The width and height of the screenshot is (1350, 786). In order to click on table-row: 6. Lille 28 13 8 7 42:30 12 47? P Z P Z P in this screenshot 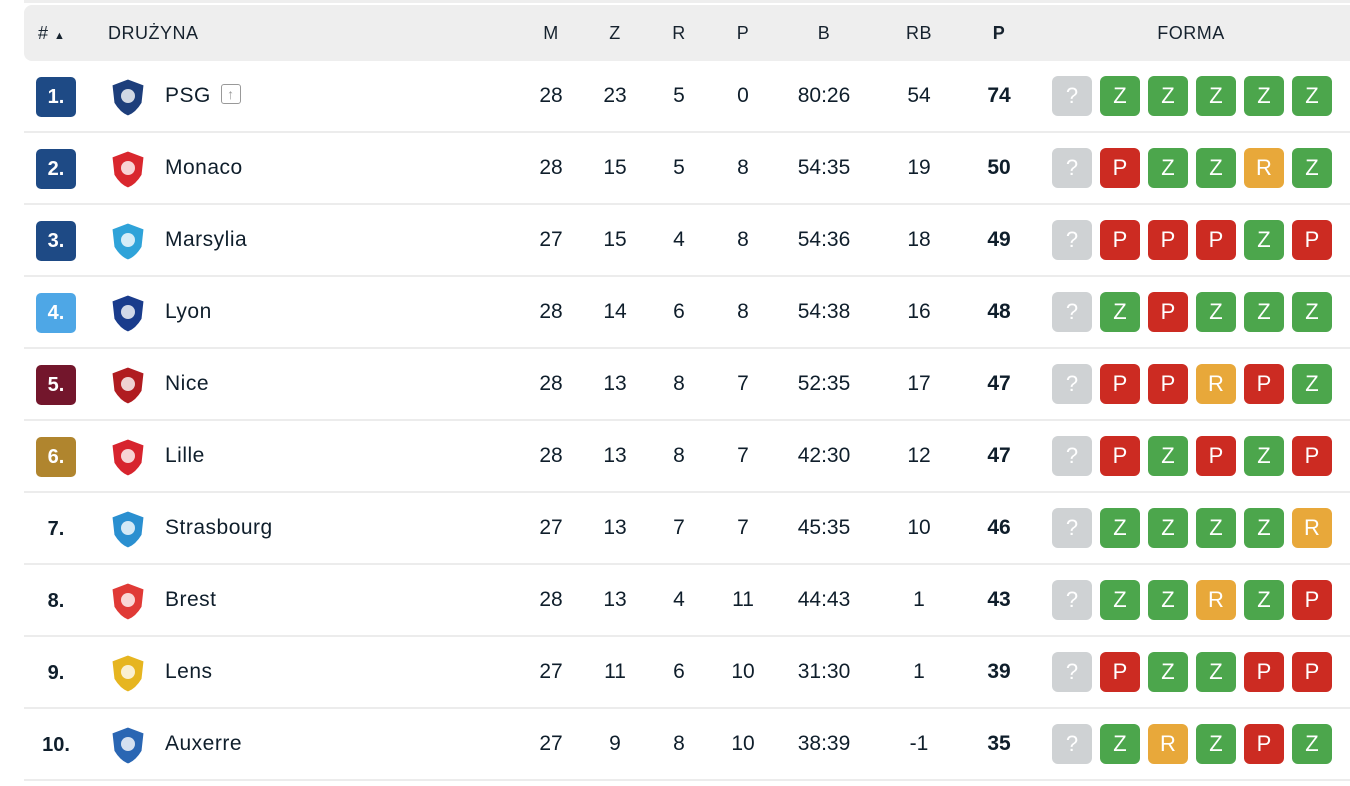, I will do `click(687, 457)`.